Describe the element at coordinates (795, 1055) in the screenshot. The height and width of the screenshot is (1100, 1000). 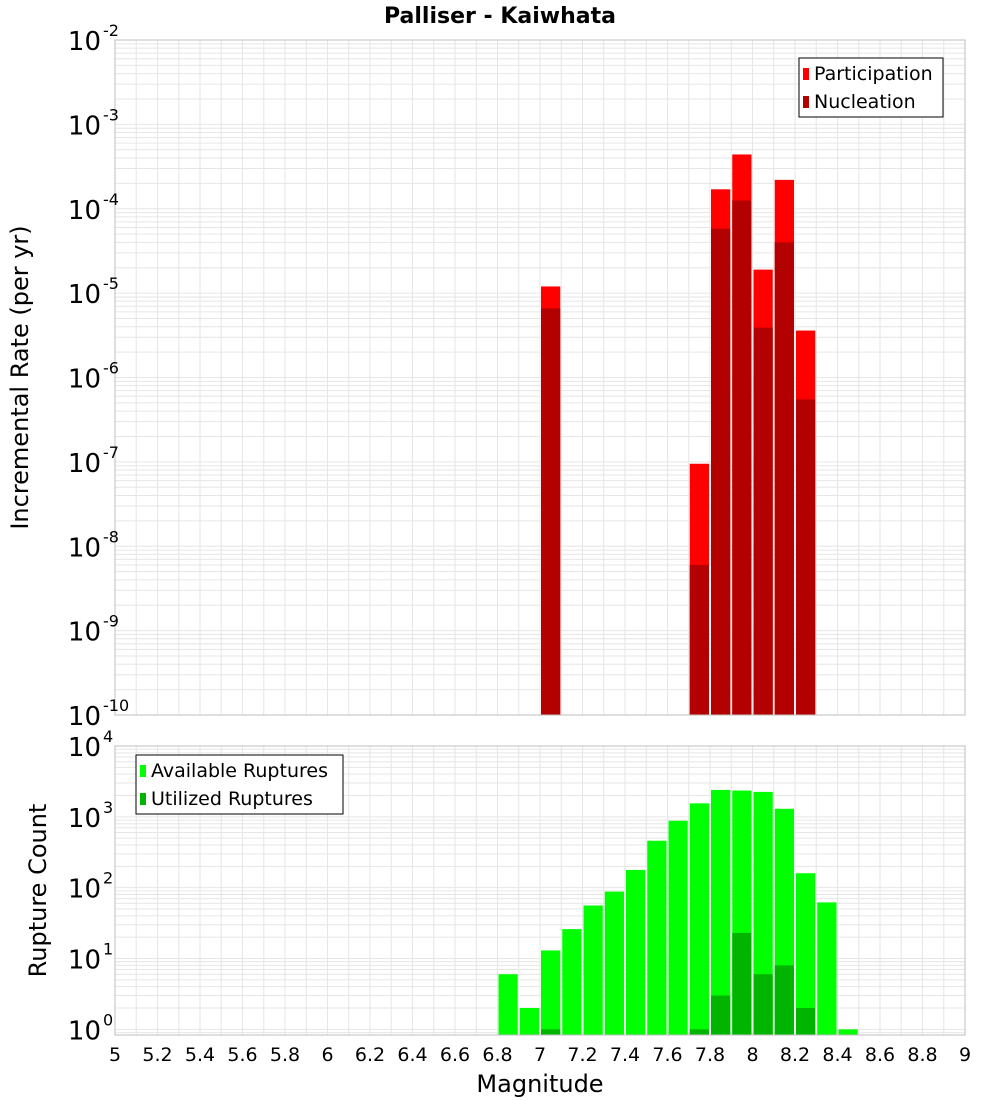
I see `xtick-label: 8.2` at that location.